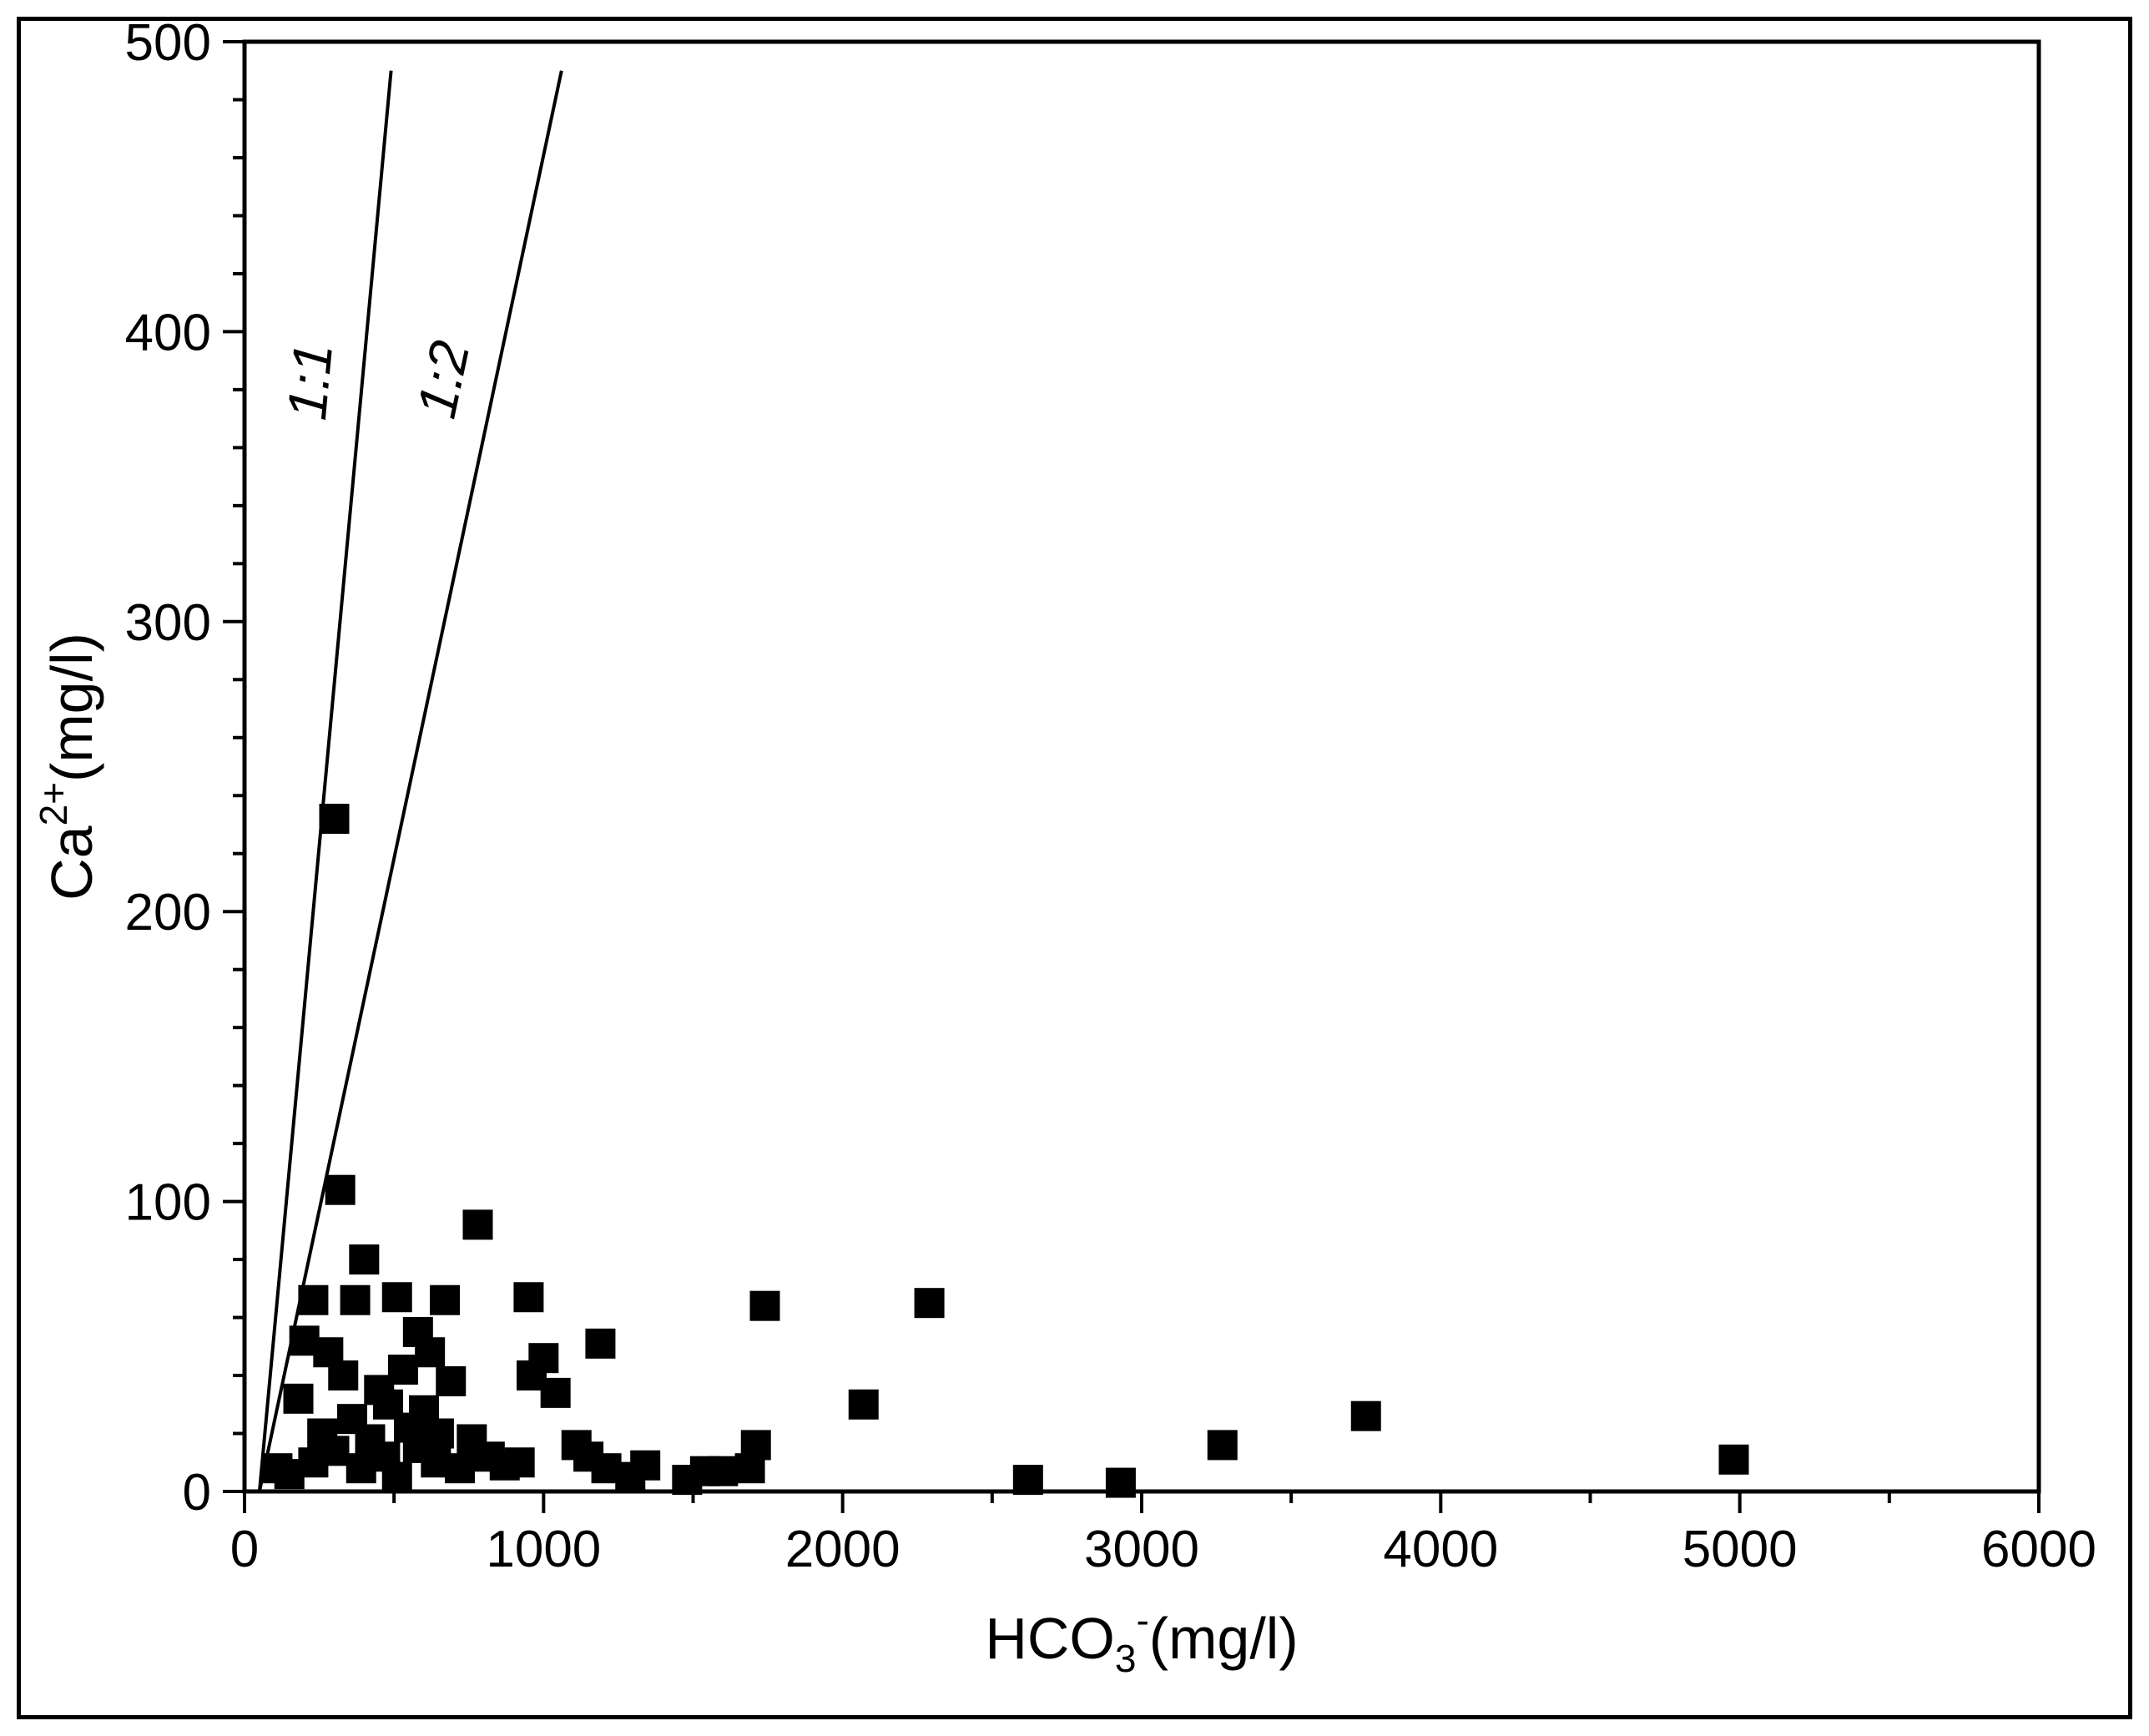 The height and width of the screenshot is (1736, 2149). Describe the element at coordinates (197, 1493) in the screenshot. I see `y-tick-label: 0` at that location.